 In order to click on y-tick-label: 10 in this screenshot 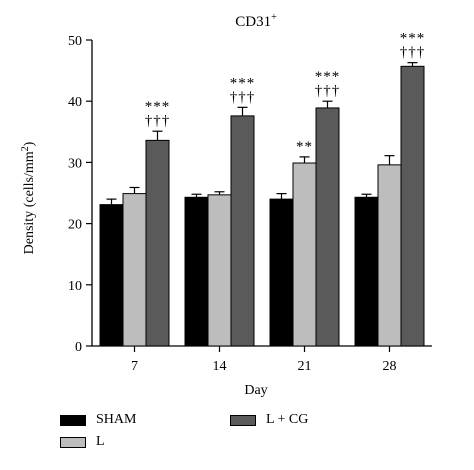, I will do `click(75, 286)`.